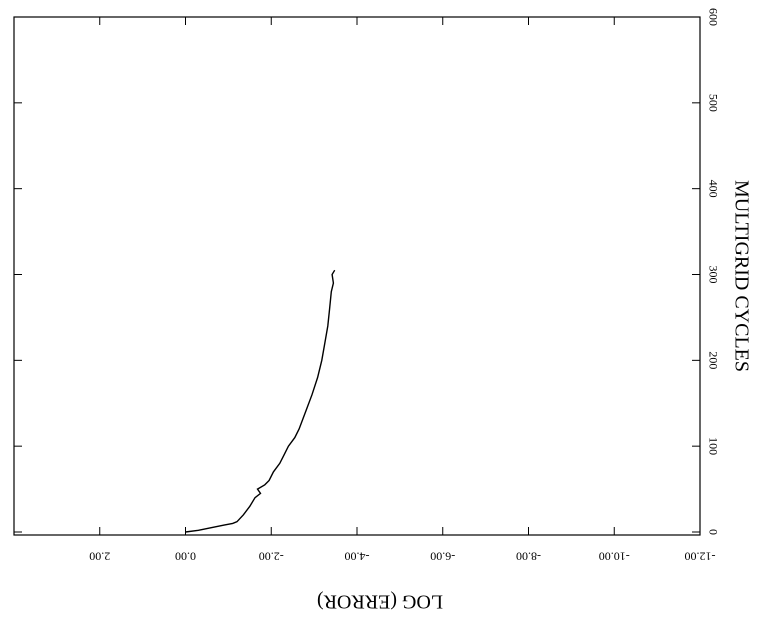 The width and height of the screenshot is (764, 620). I want to click on x-tick-label: 400, so click(713, 189).